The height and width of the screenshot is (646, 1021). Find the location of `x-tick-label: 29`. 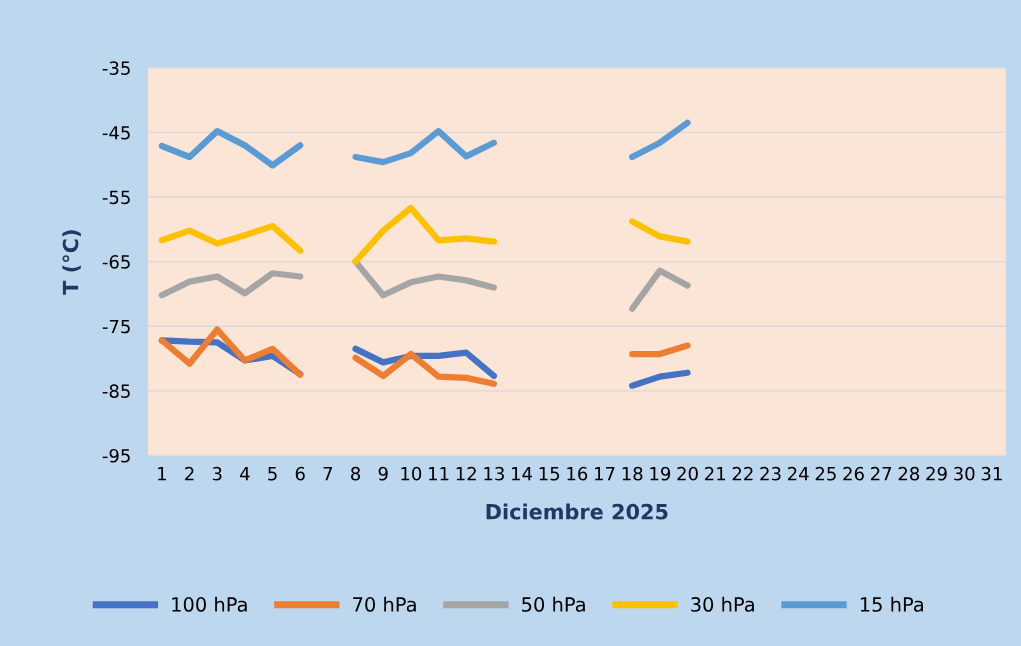

x-tick-label: 29 is located at coordinates (936, 473).